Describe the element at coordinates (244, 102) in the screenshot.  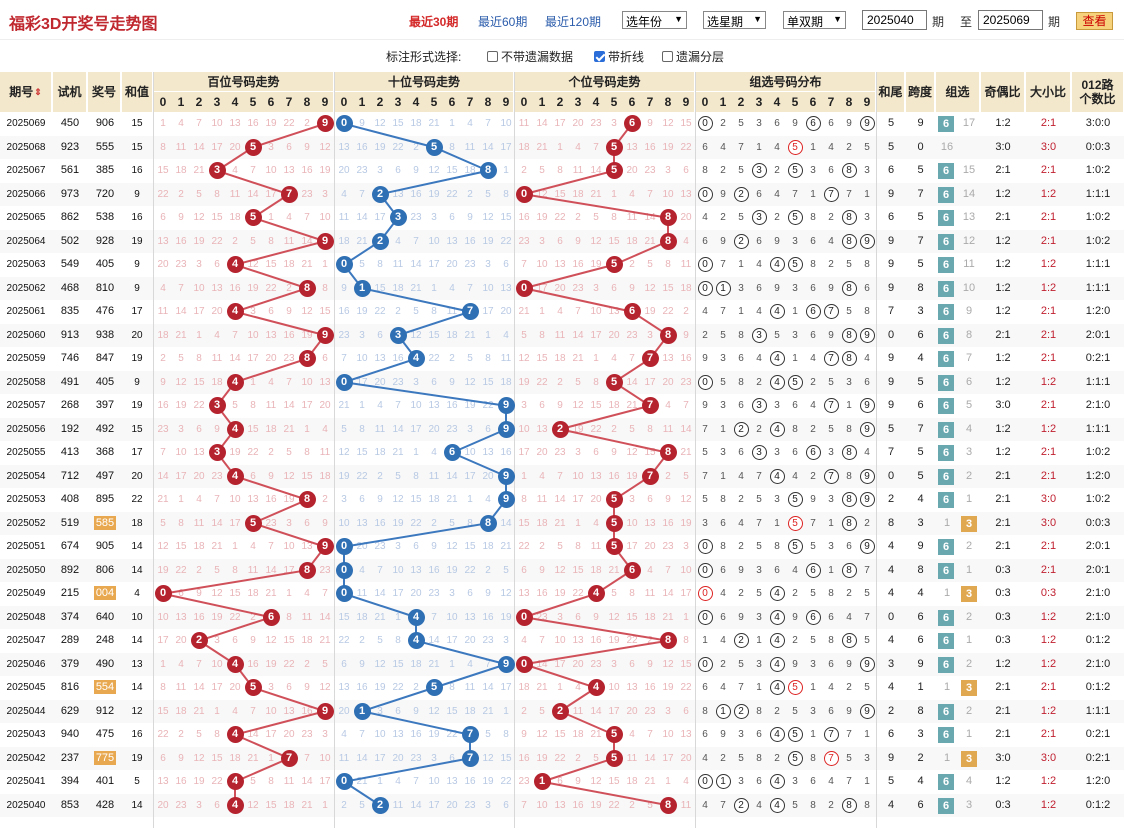
I see `digits-bg-h` at that location.